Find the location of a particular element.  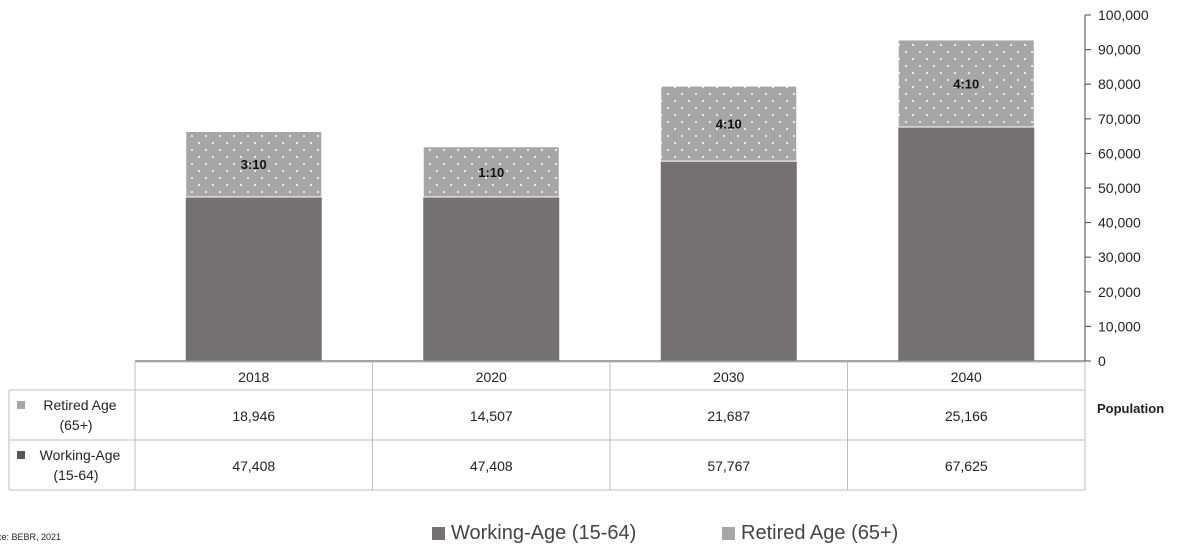

bar-ratio-label-2018: 3:10 is located at coordinates (254, 164).